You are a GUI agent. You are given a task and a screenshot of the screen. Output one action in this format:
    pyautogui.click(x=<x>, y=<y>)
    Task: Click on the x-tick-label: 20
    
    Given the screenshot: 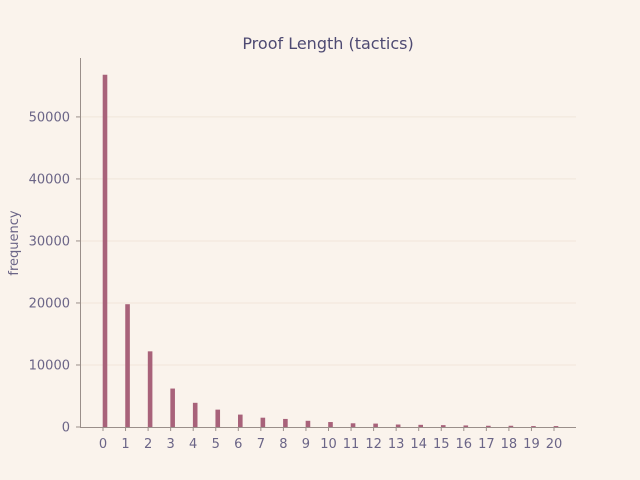 What is the action you would take?
    pyautogui.click(x=554, y=444)
    